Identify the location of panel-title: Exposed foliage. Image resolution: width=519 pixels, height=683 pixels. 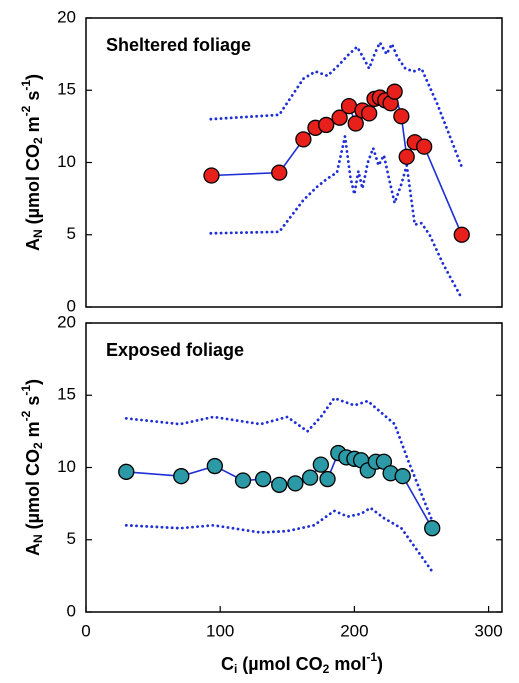
(175, 350).